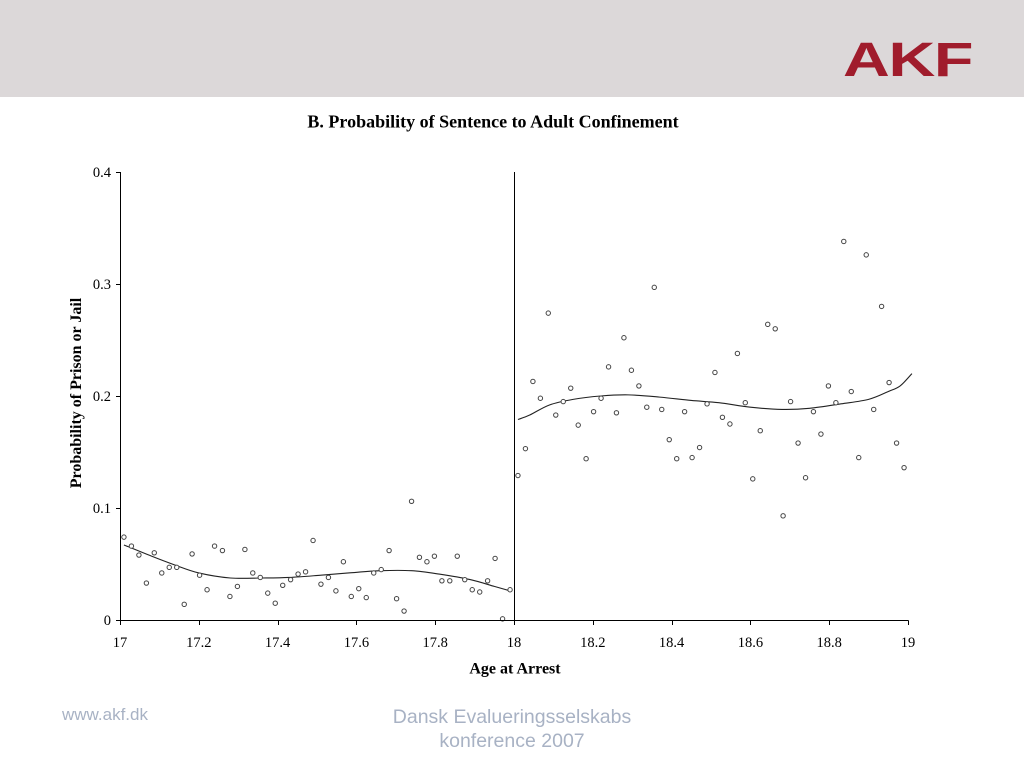 Image resolution: width=1024 pixels, height=768 pixels. Describe the element at coordinates (750, 643) in the screenshot. I see `x-tick-label: 18.6` at that location.